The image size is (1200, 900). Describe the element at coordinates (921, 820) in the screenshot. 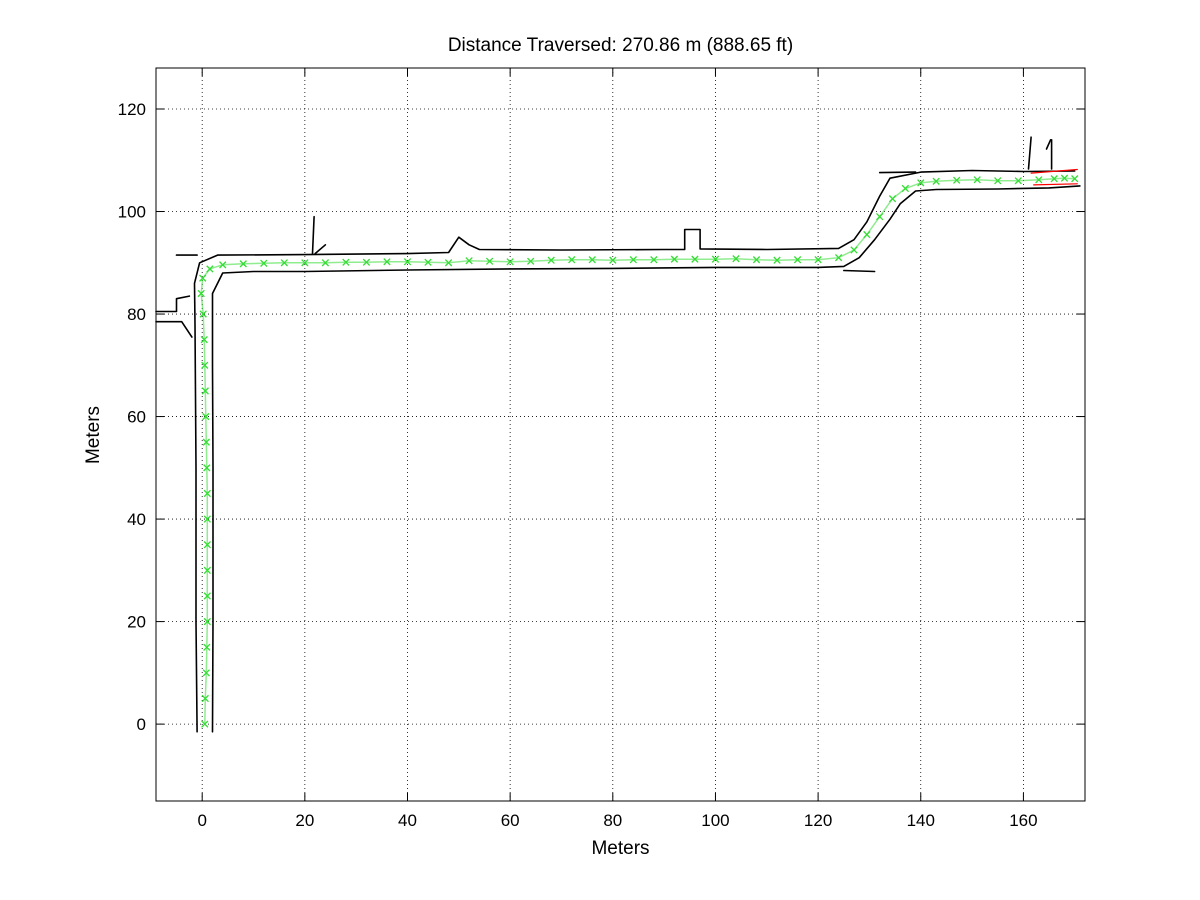

I see `x-tick-label: 140` at that location.